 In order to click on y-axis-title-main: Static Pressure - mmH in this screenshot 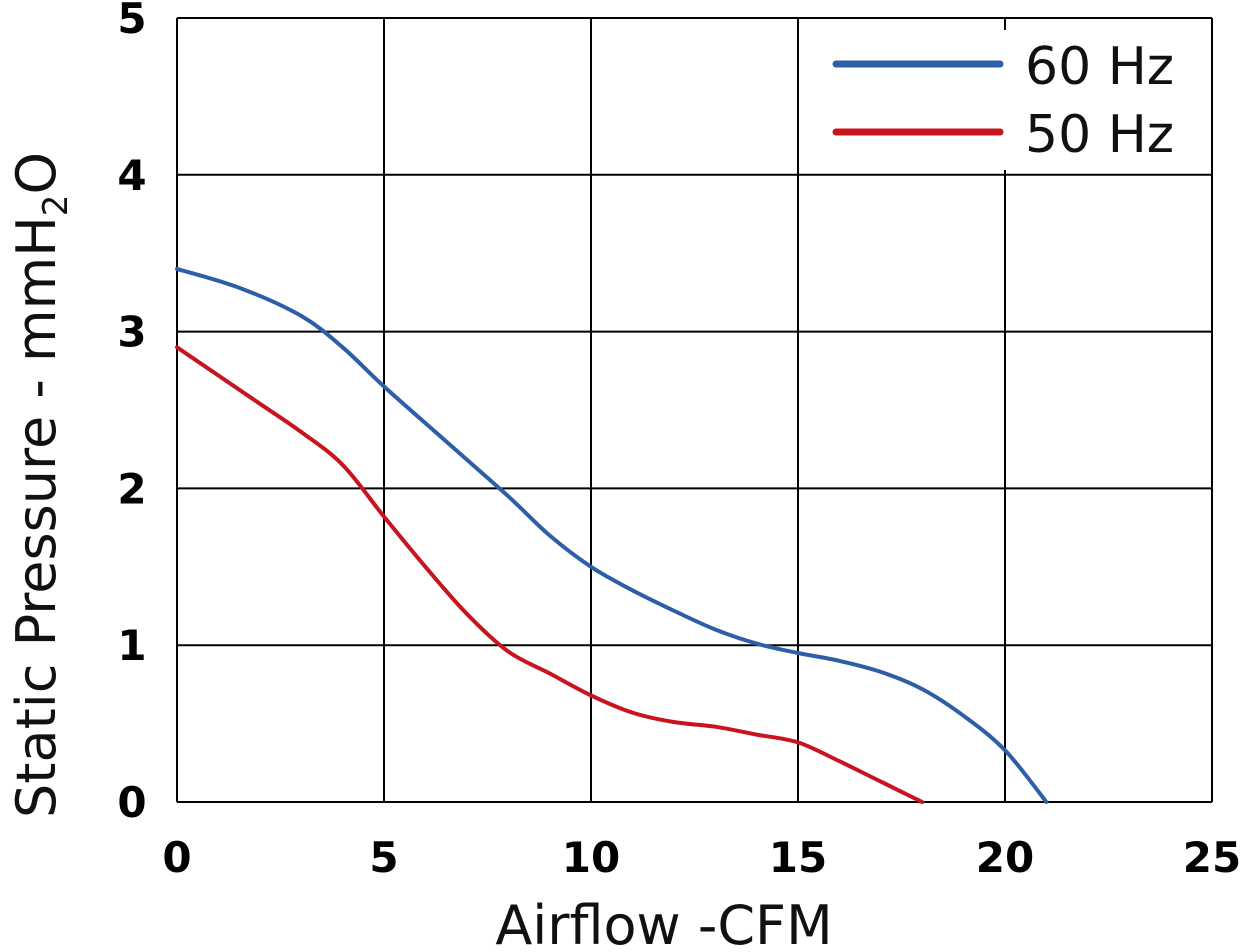, I will do `click(36, 517)`.